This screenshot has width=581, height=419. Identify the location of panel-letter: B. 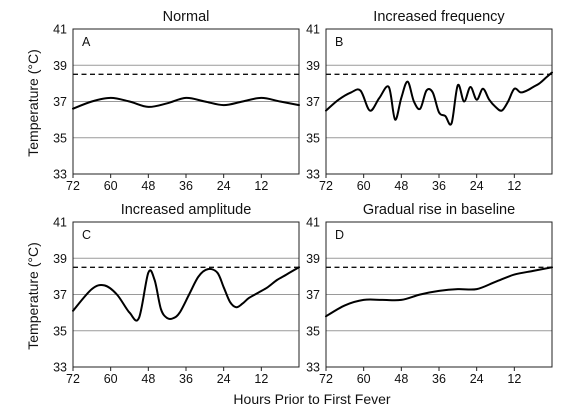
(339, 42).